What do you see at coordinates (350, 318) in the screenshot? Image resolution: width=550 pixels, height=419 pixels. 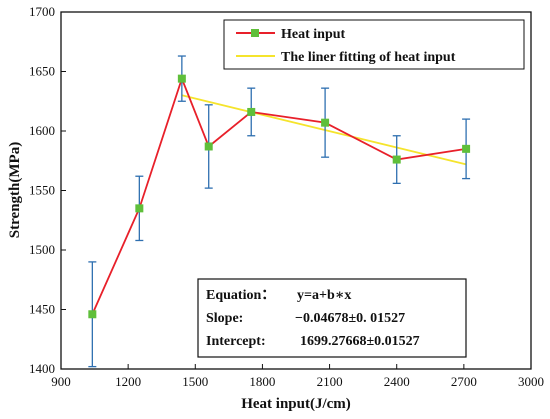 I see `slope-value: −0.04678±0. 01527` at bounding box center [350, 318].